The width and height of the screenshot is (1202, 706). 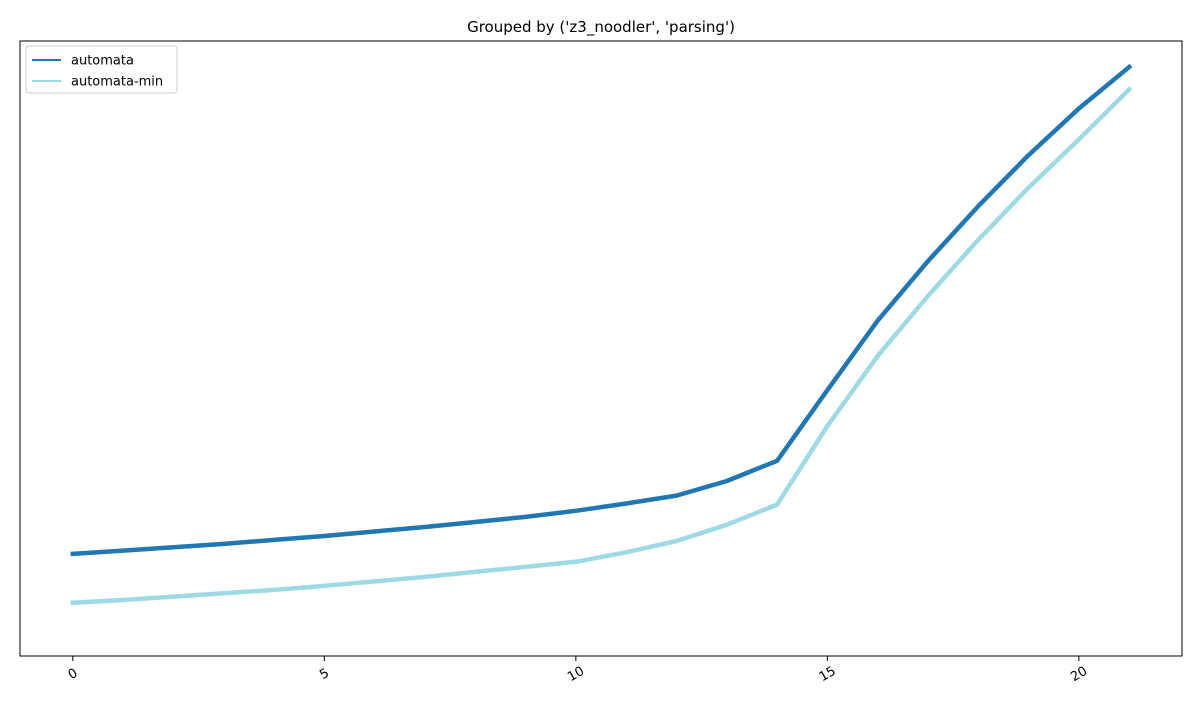 What do you see at coordinates (73, 674) in the screenshot?
I see `x-tick-label: 0` at bounding box center [73, 674].